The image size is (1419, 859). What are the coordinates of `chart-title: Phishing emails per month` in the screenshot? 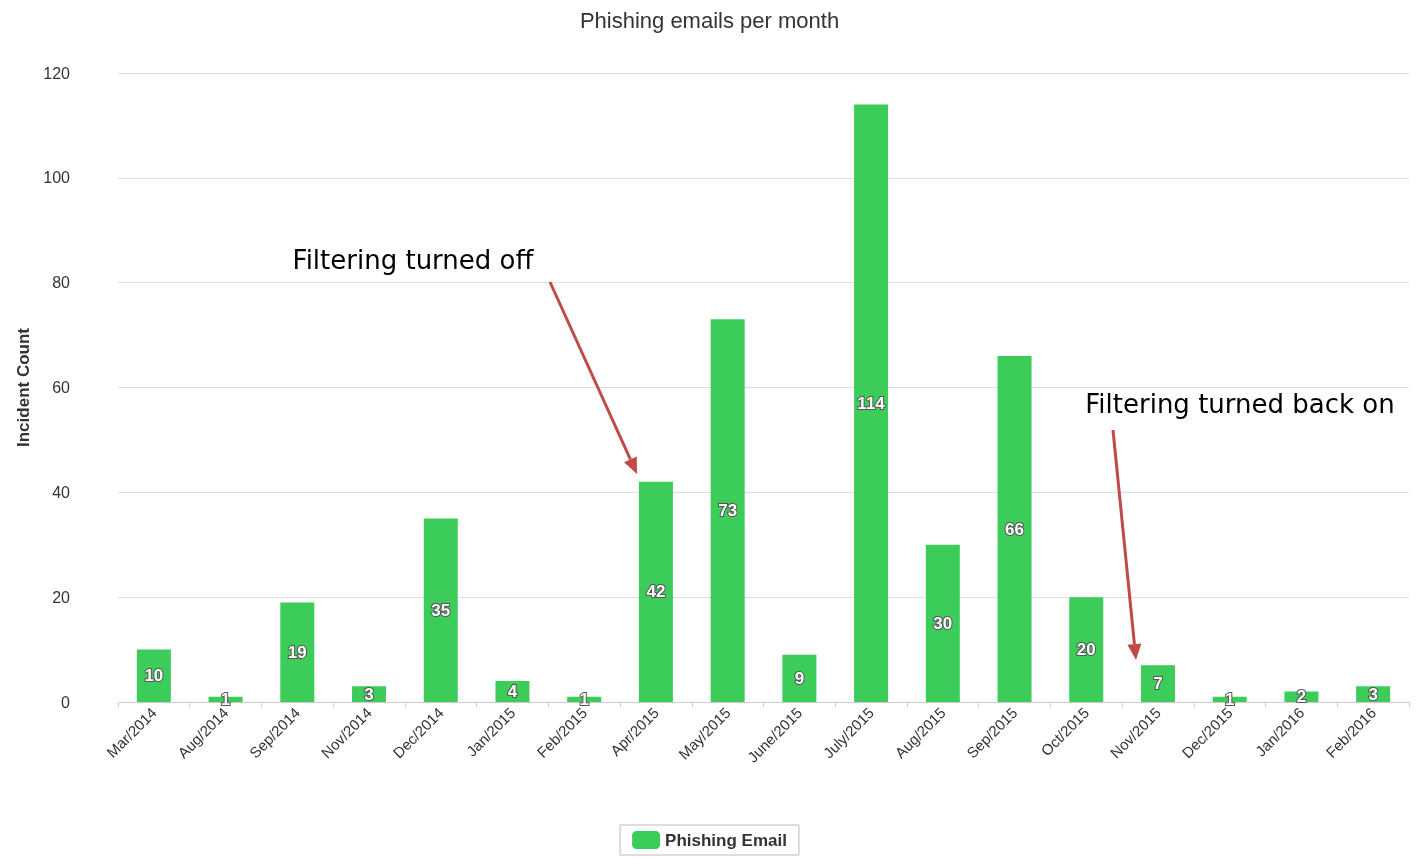 It's located at (709, 20).